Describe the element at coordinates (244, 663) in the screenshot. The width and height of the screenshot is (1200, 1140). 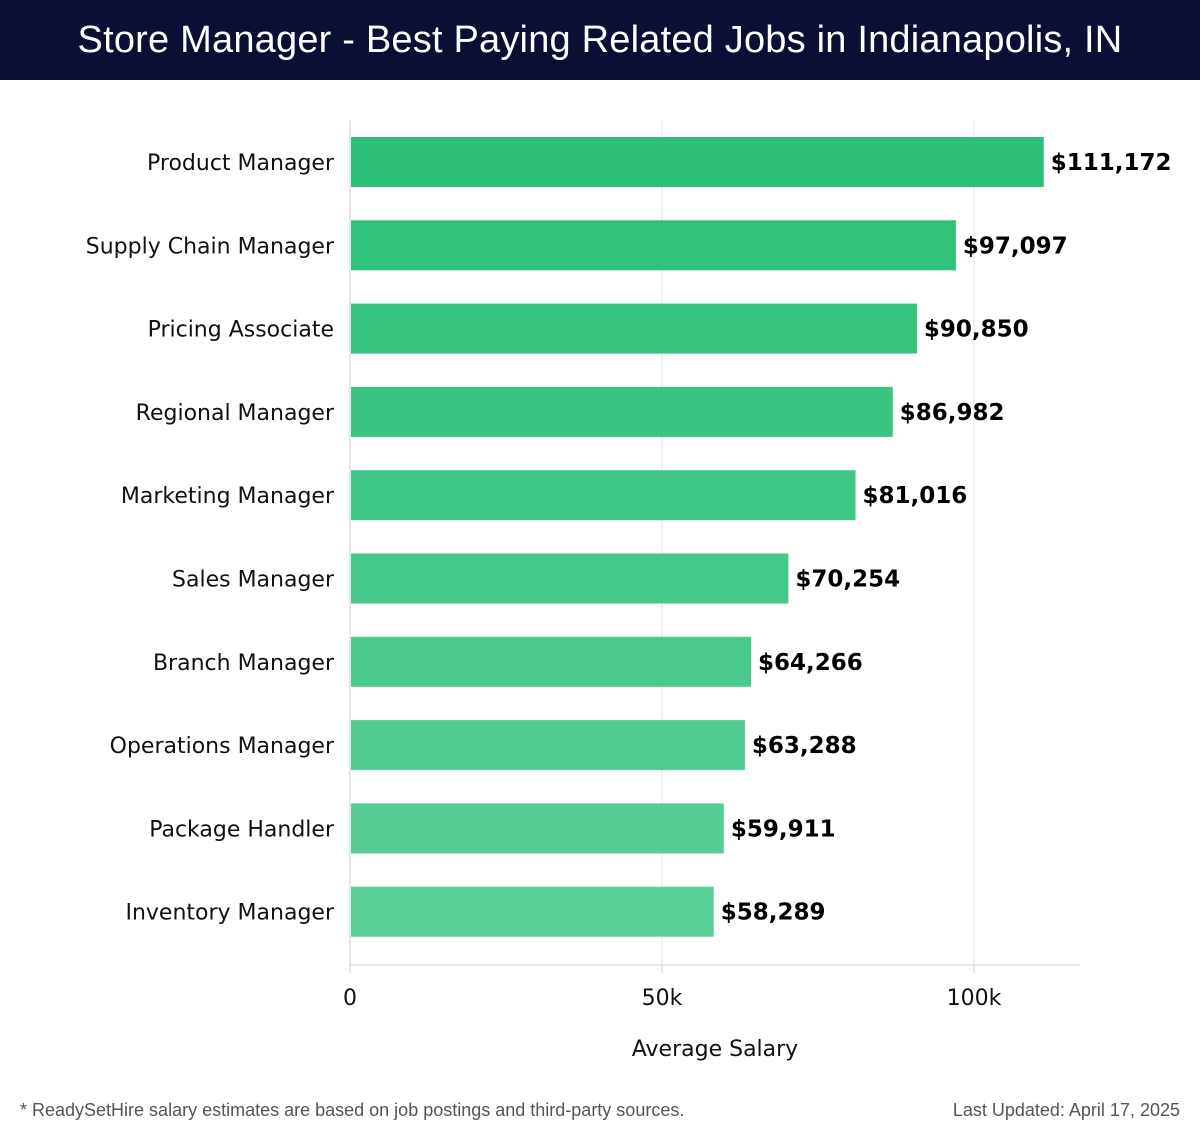
I see `category-label: Branch Manager` at that location.